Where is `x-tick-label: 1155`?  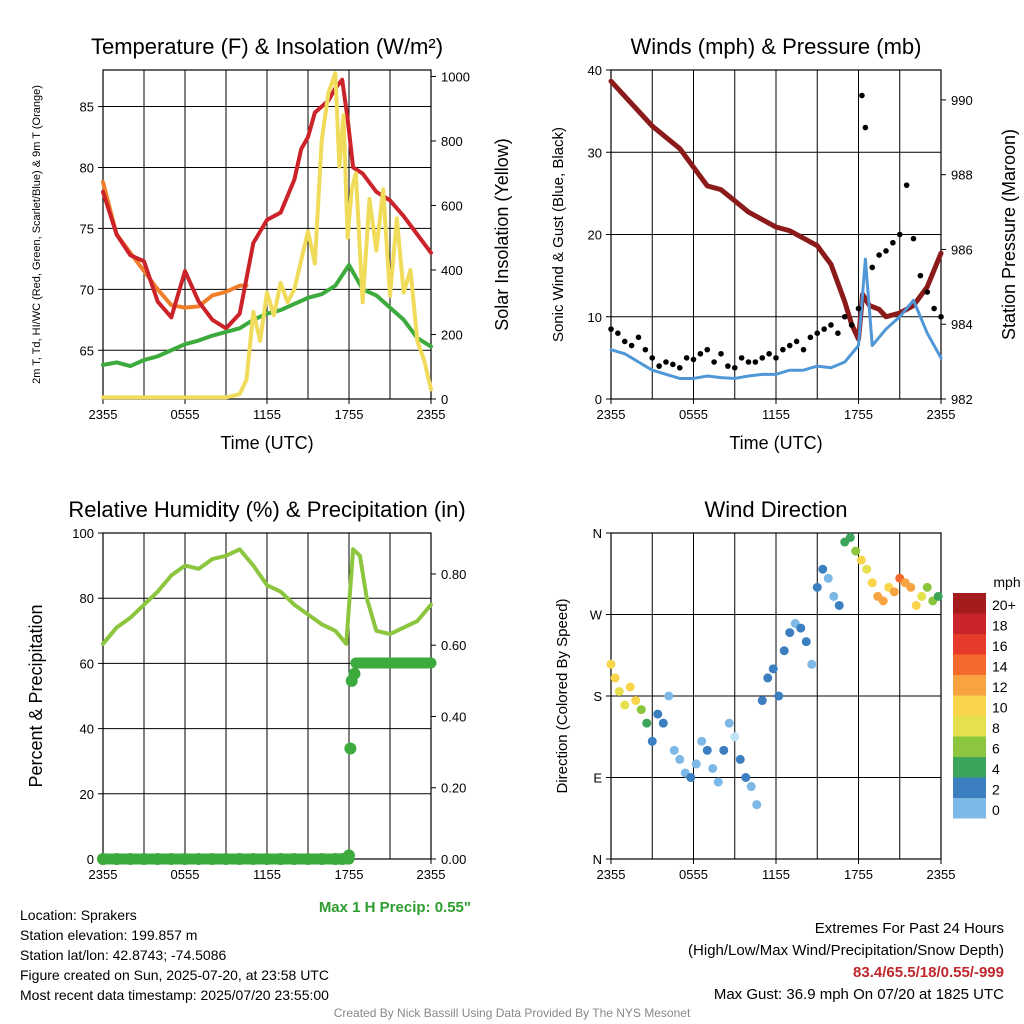
x-tick-label: 1155 is located at coordinates (776, 874).